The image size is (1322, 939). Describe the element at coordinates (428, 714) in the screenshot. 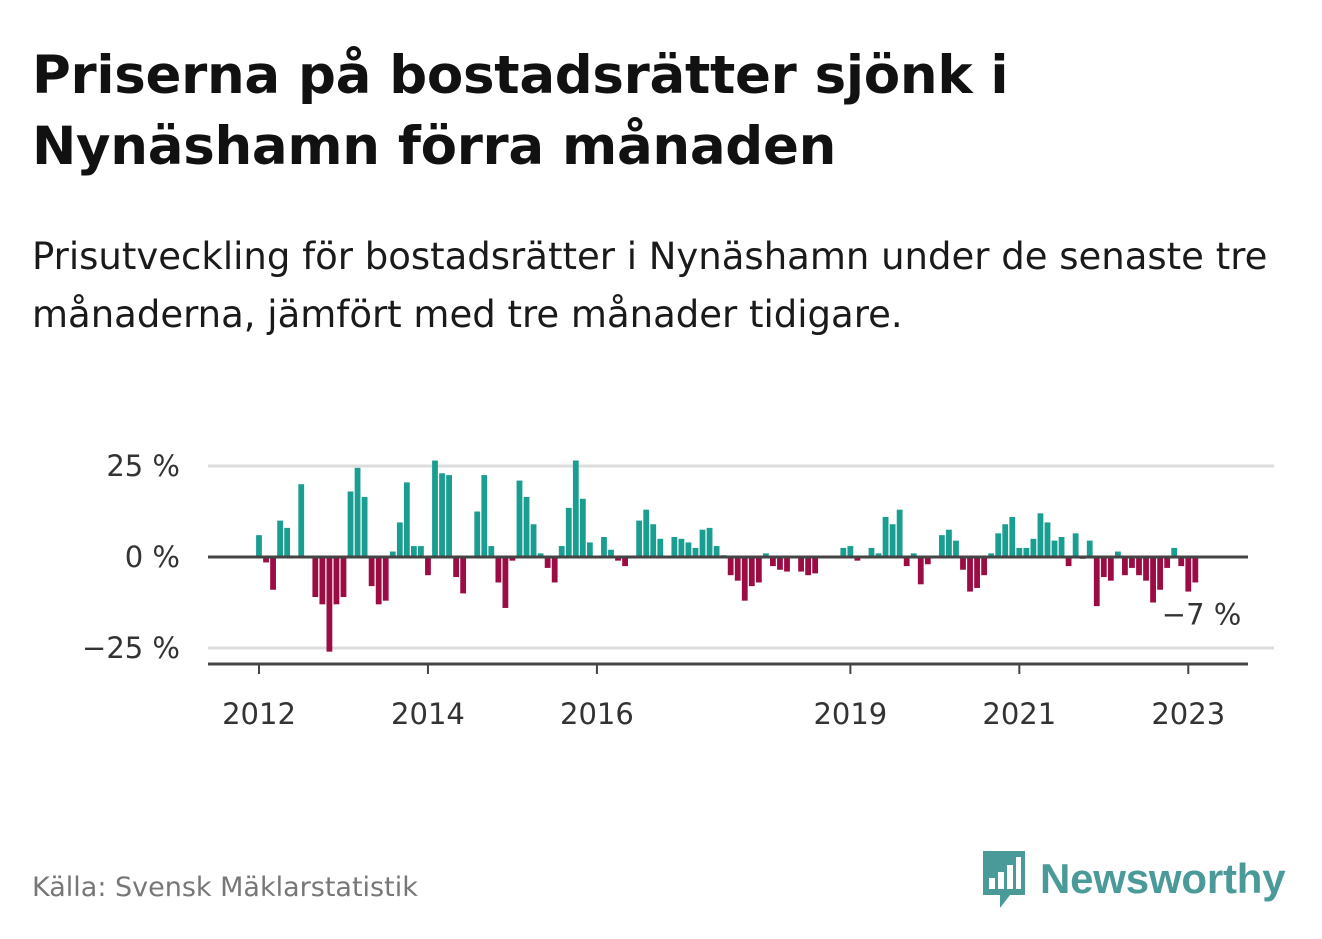

I see `x-tick-label: 2014` at that location.